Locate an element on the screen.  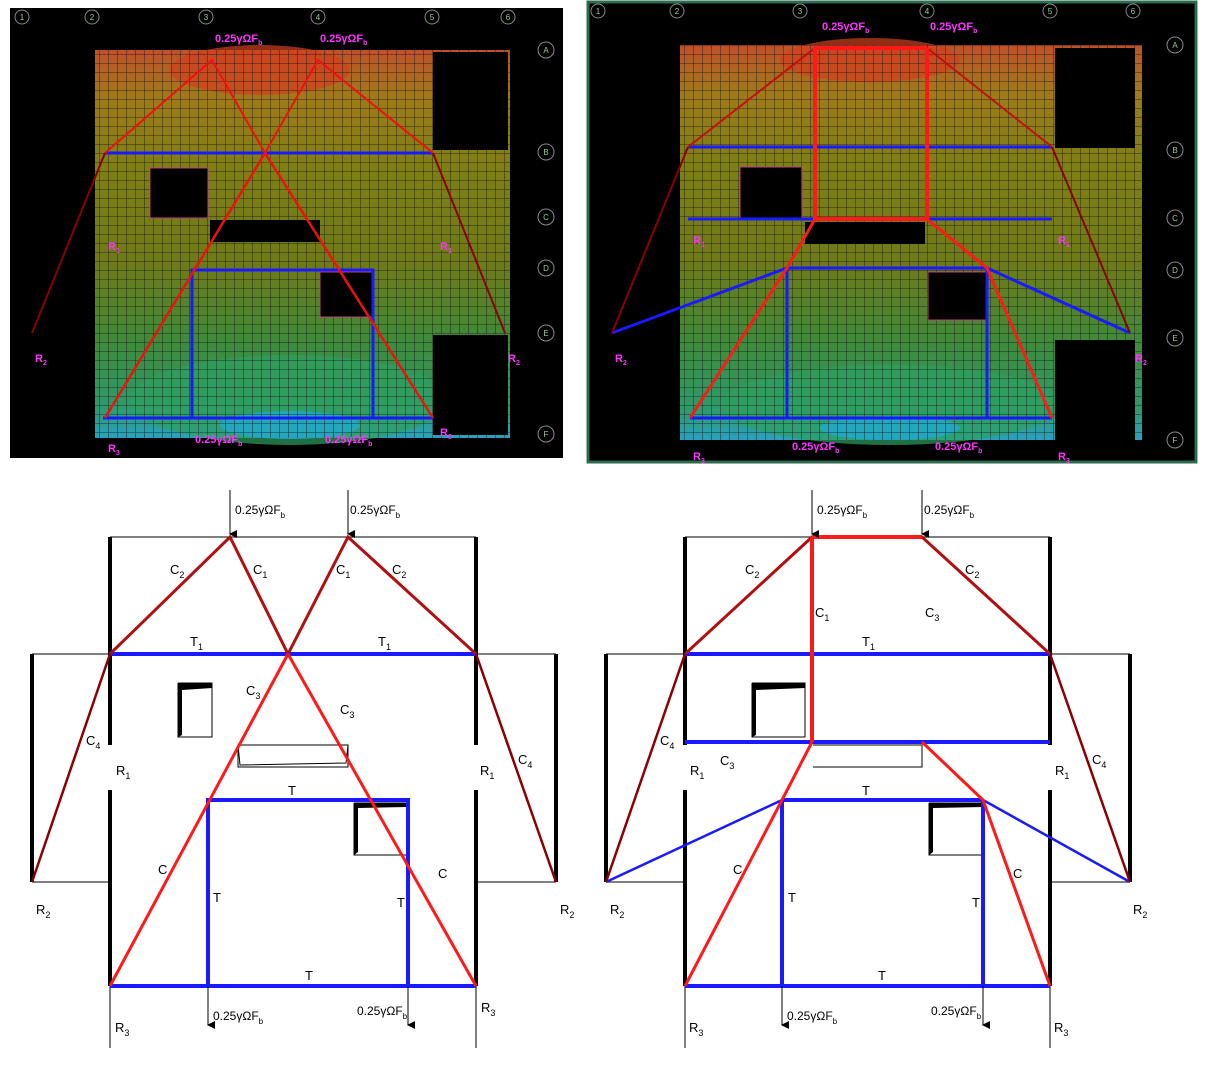
grid-bubble-label: C is located at coordinates (1175, 218).